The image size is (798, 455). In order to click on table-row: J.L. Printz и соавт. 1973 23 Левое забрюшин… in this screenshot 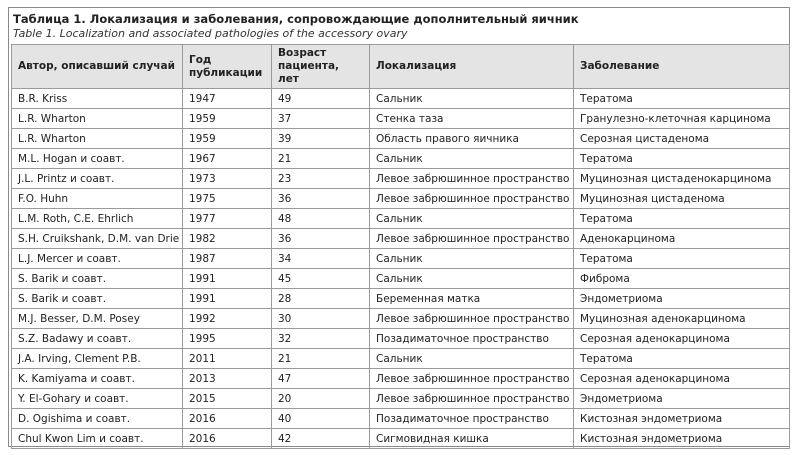, I will do `click(400, 178)`.